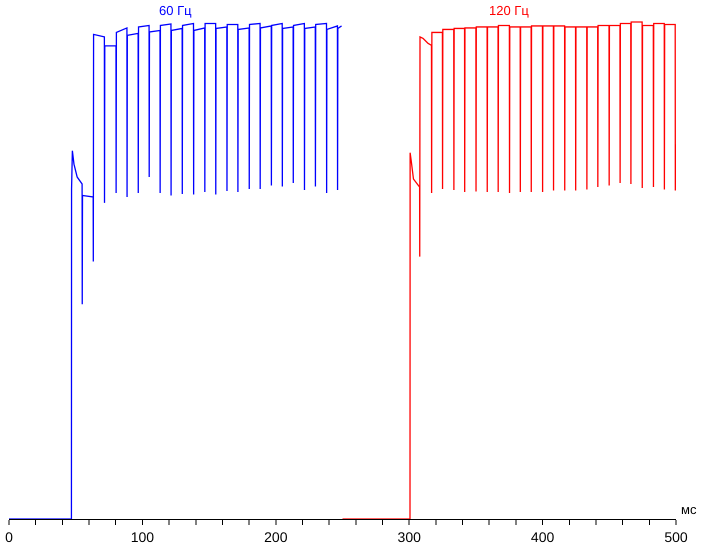  What do you see at coordinates (9, 536) in the screenshot?
I see `x-tick-label: 0` at bounding box center [9, 536].